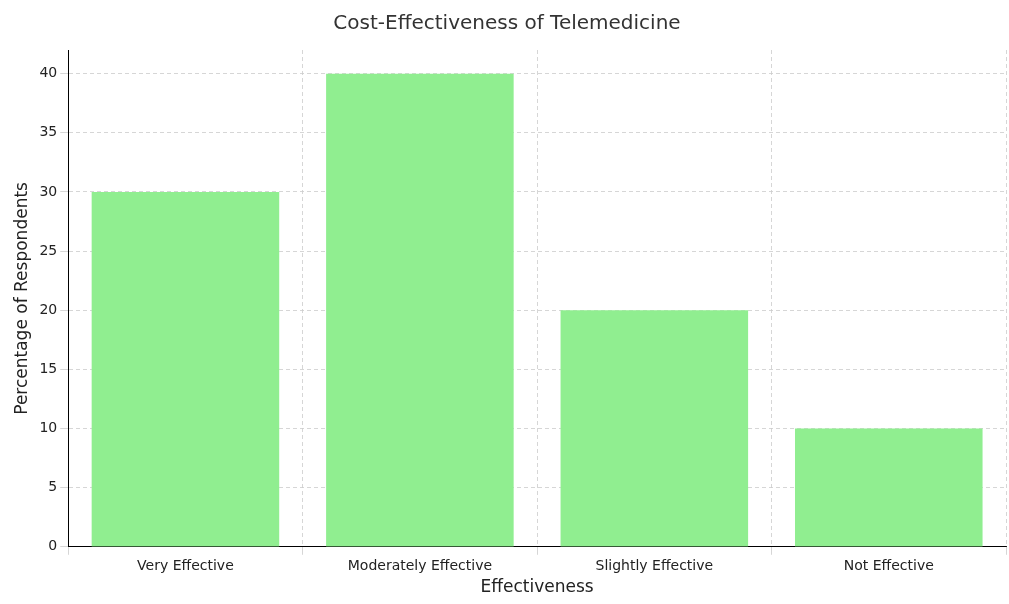 This screenshot has width=1009, height=604. What do you see at coordinates (420, 564) in the screenshot?
I see `x-tick-label: Moderately Effective` at bounding box center [420, 564].